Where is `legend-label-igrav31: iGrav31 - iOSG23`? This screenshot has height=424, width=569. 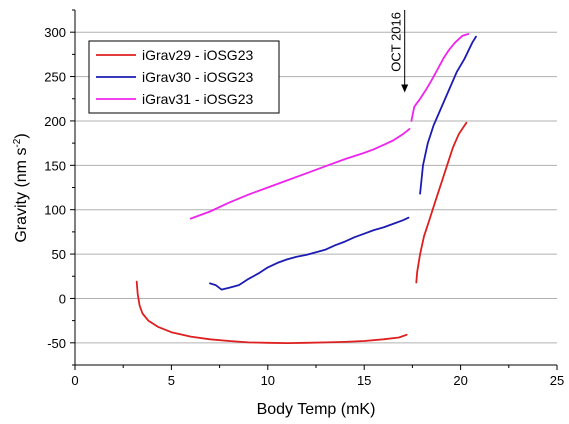 legend-label-igrav31: iGrav31 - iOSG23 is located at coordinates (197, 99).